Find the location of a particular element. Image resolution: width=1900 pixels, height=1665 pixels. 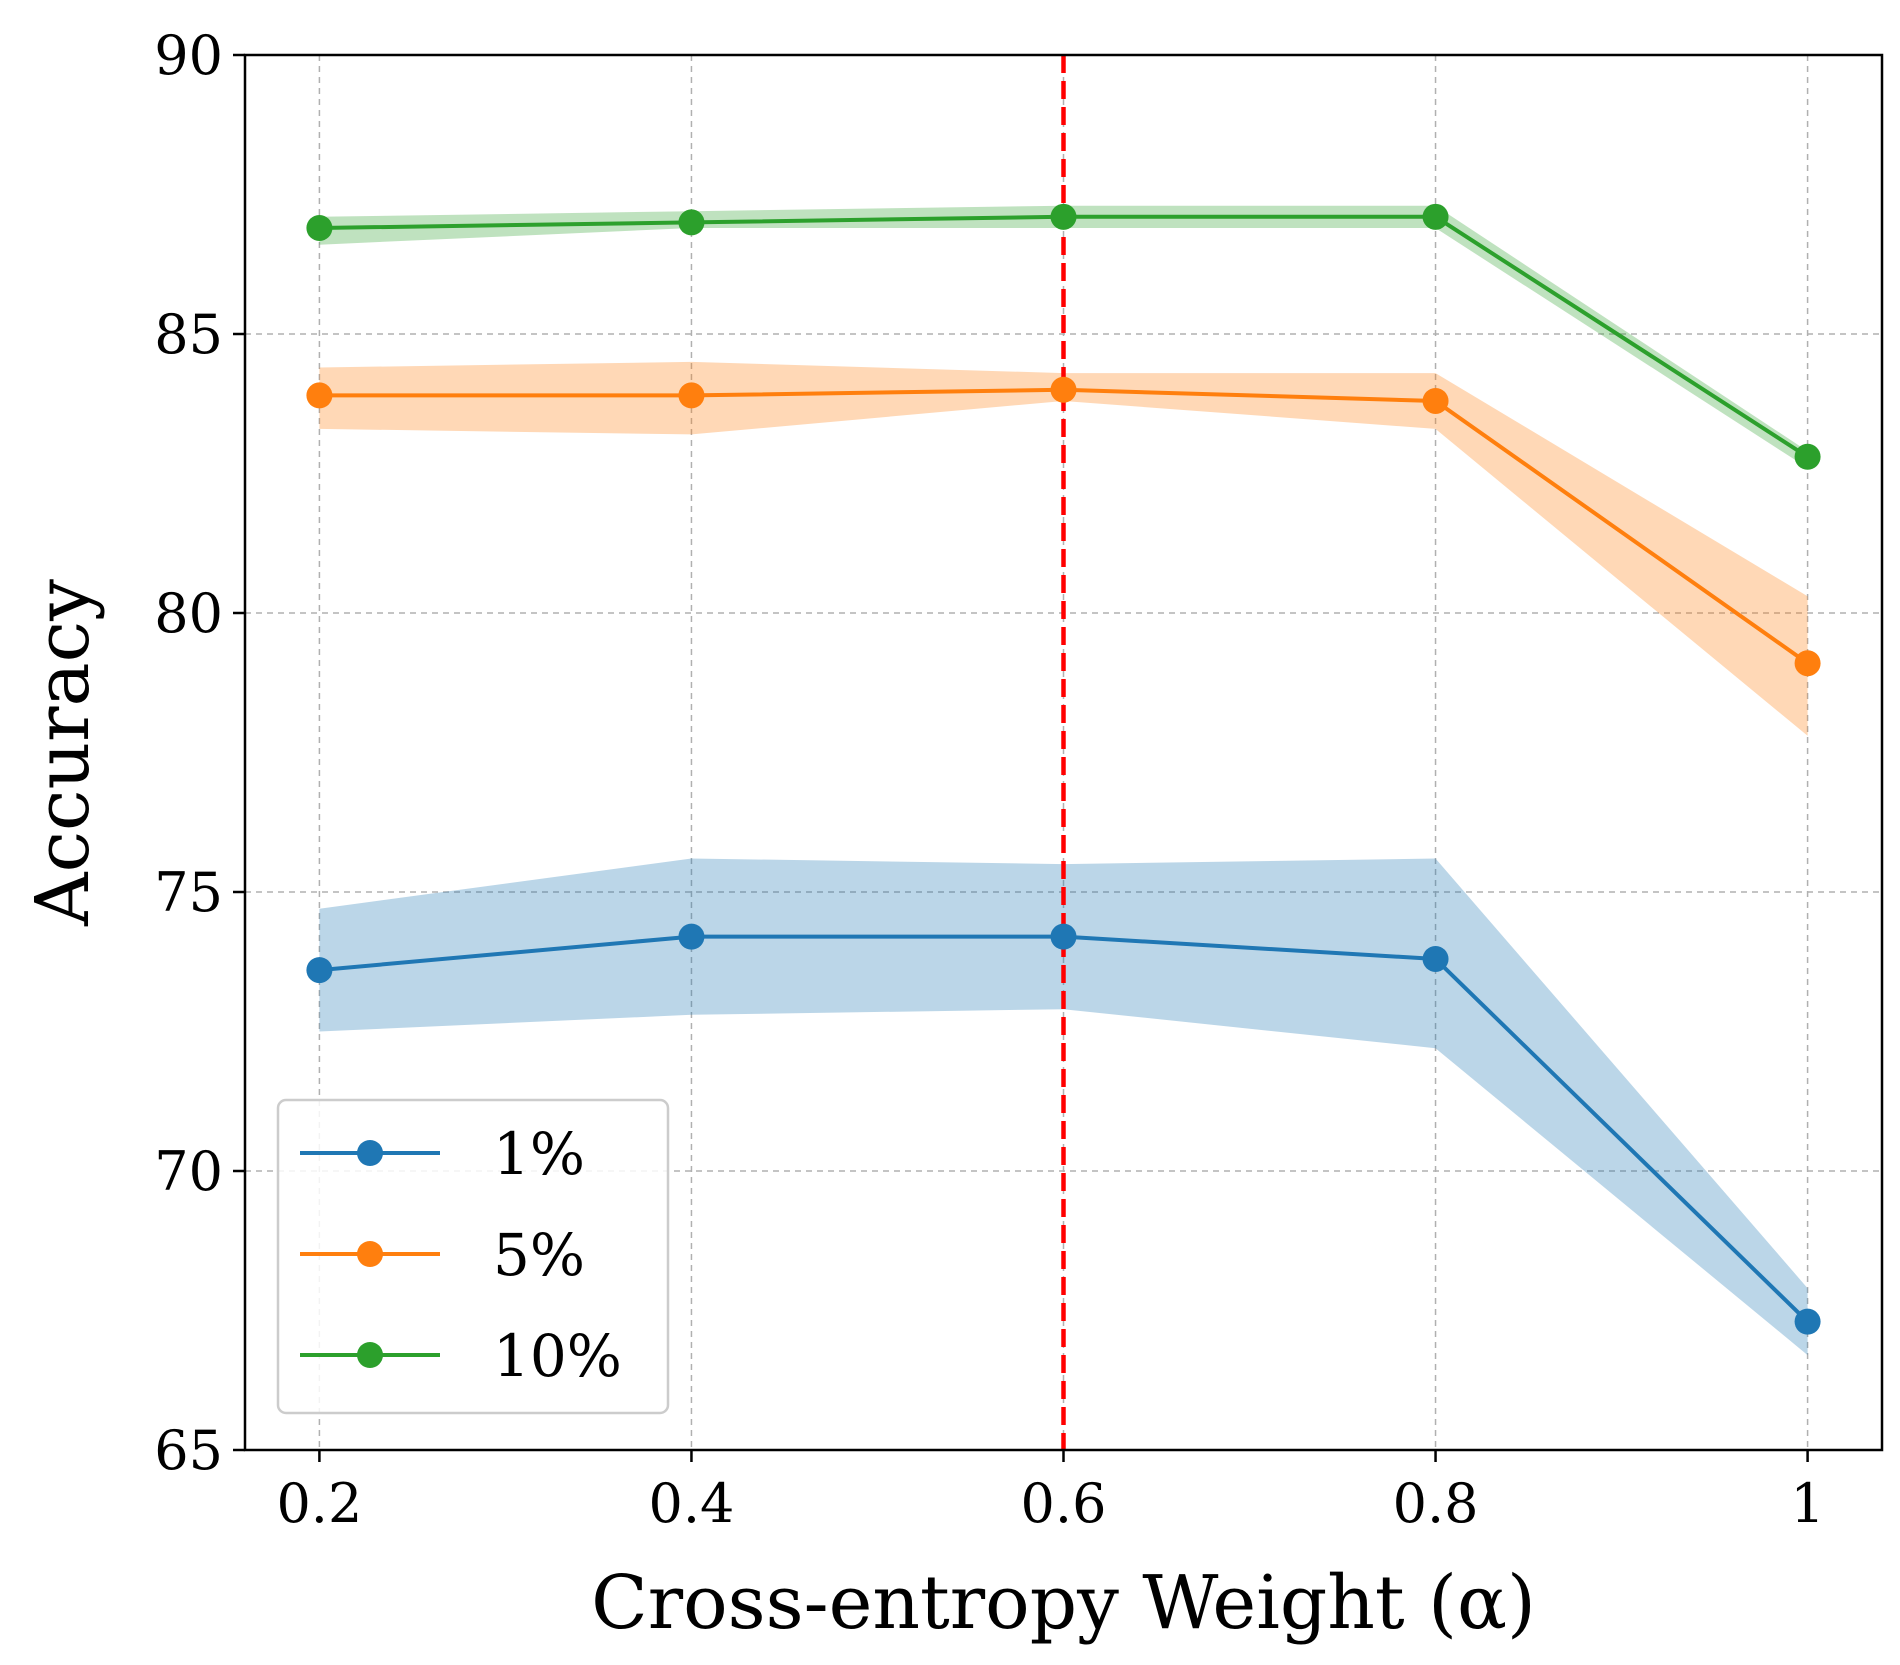

y-tick-label: 75 is located at coordinates (188, 892).